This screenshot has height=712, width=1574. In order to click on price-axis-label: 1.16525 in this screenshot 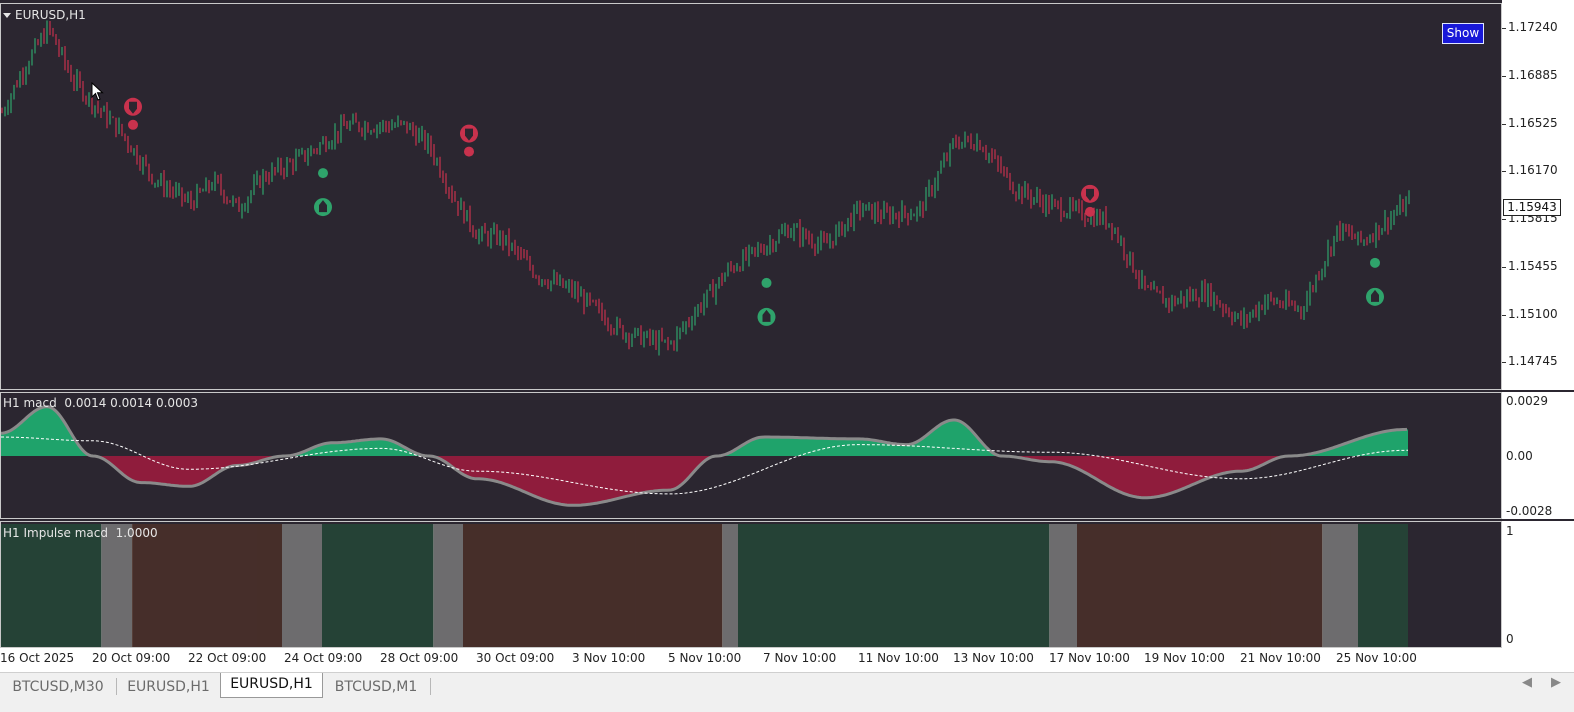, I will do `click(1533, 122)`.